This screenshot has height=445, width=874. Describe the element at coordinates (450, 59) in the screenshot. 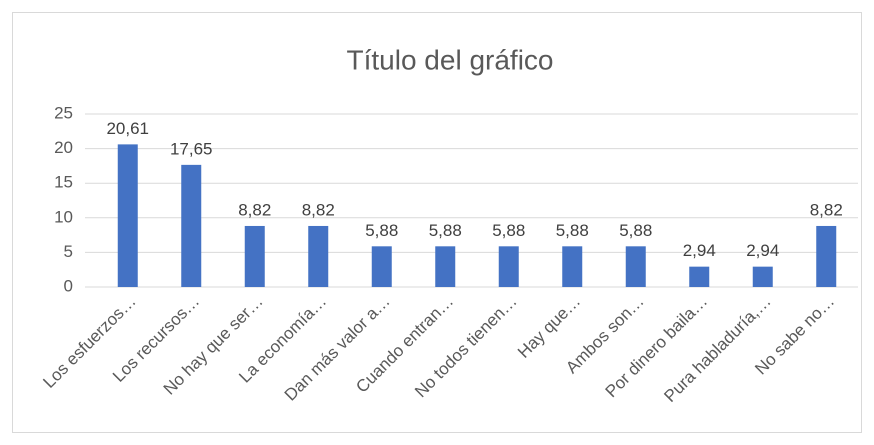

I see `chart-title: Título del gráfico` at that location.